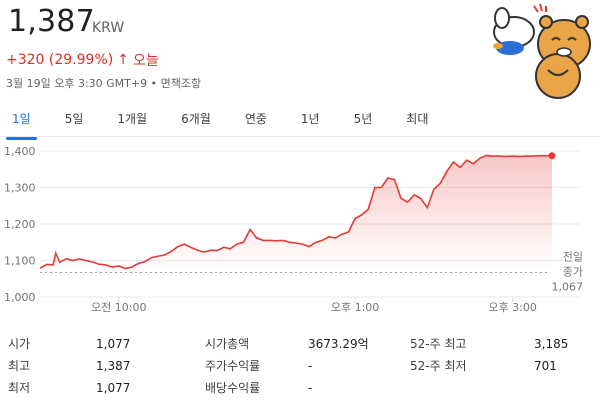 This screenshot has height=401, width=600. What do you see at coordinates (74, 119) in the screenshot?
I see `tab-5d: 5일` at bounding box center [74, 119].